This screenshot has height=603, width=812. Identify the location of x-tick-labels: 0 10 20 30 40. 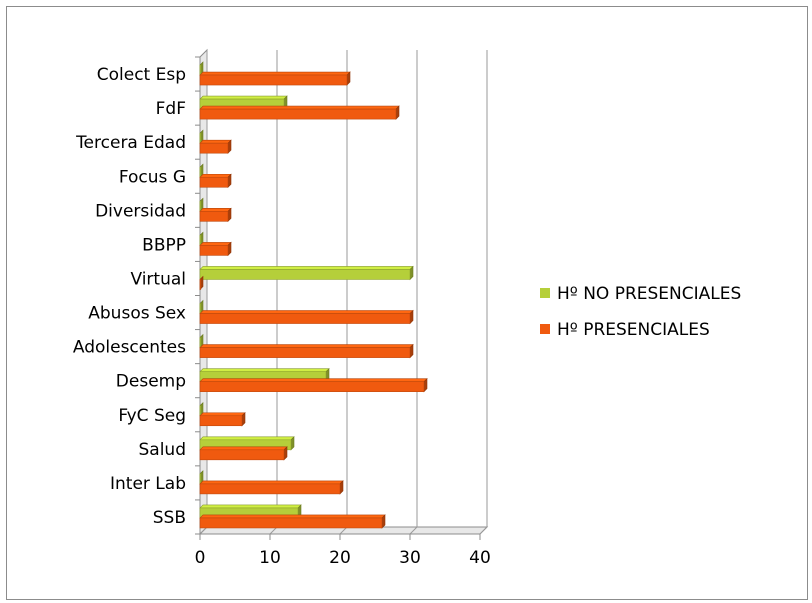
(343, 558).